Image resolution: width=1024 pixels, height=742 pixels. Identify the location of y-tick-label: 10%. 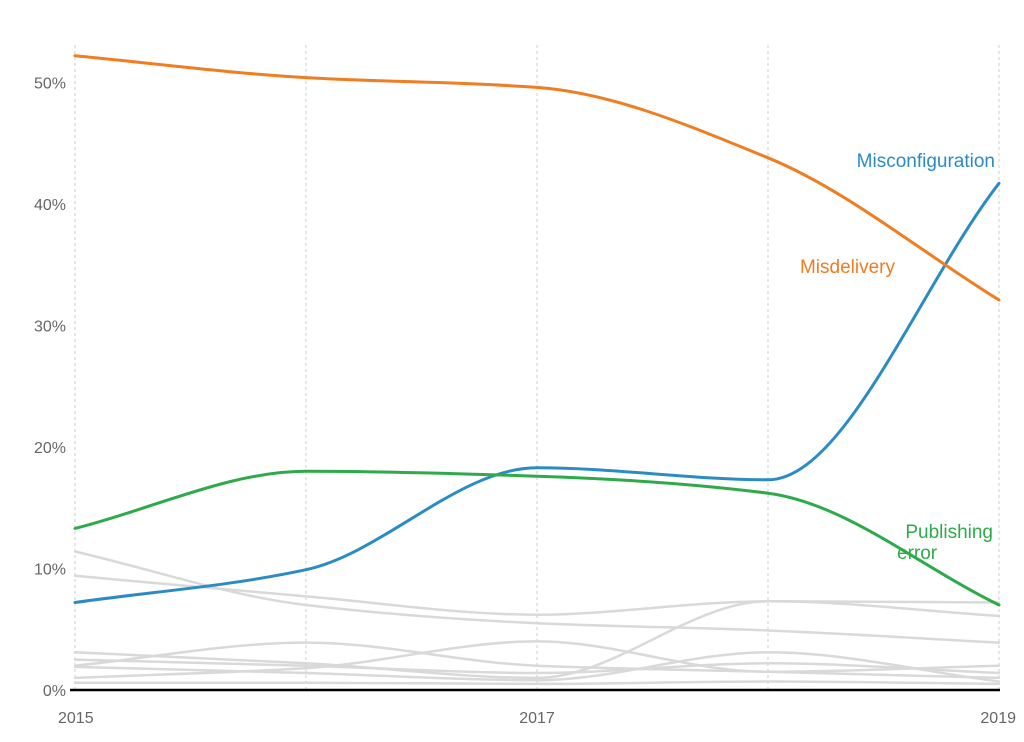
(50, 570).